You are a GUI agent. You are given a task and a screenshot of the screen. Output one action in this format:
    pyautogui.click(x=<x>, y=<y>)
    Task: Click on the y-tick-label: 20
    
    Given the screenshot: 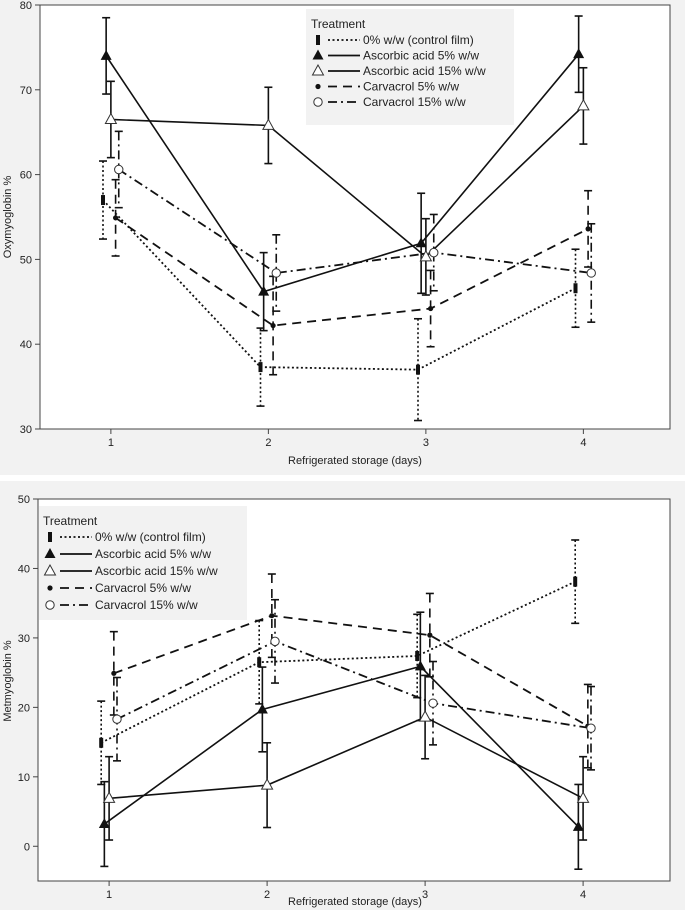 What is the action you would take?
    pyautogui.click(x=24, y=708)
    